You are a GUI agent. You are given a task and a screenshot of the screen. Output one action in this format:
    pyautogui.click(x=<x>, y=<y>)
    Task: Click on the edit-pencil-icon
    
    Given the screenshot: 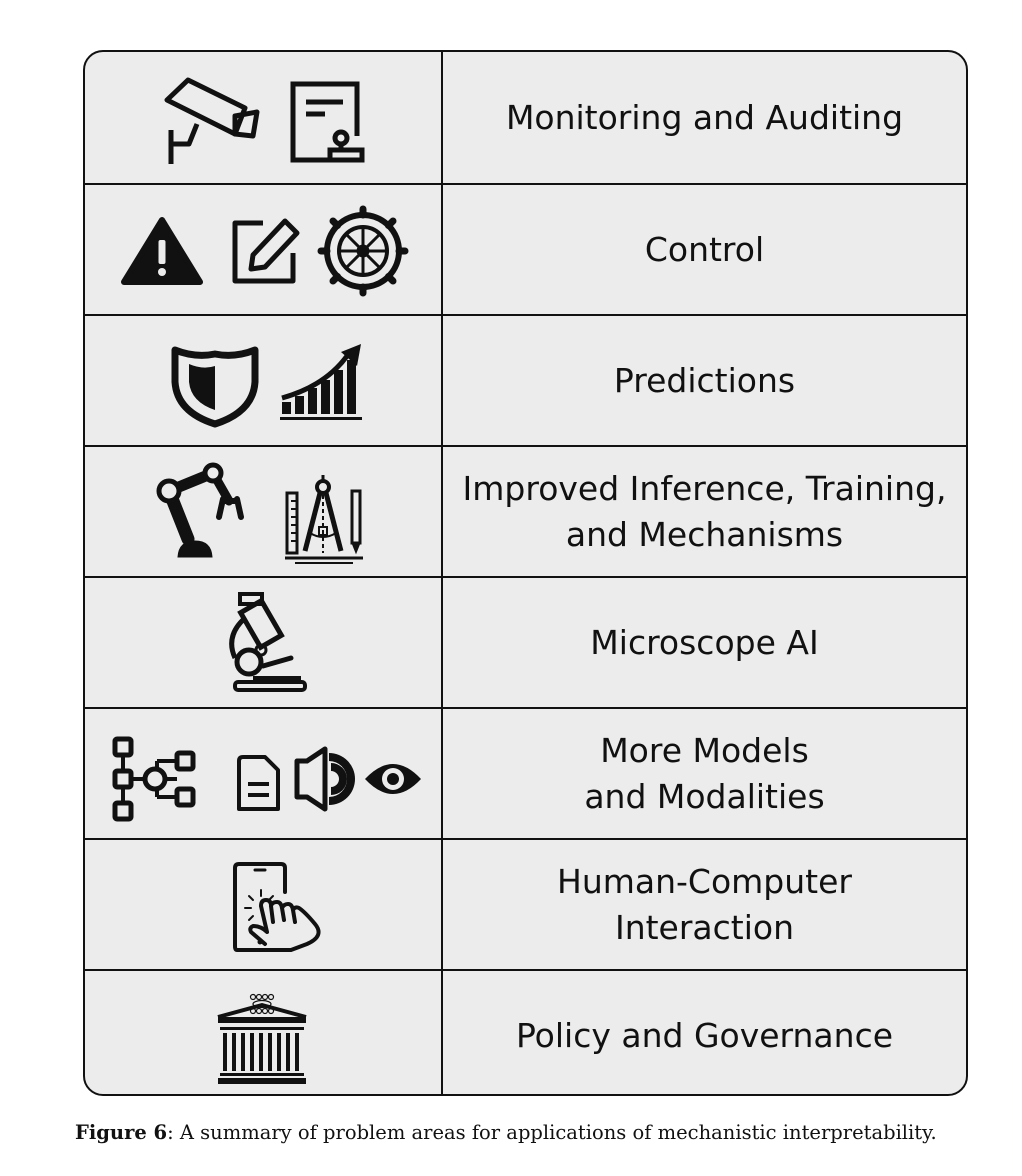 What is the action you would take?
    pyautogui.click(x=266, y=251)
    